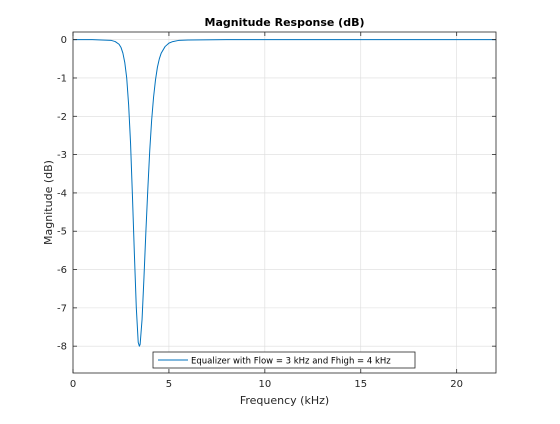 The image size is (560, 424). I want to click on y-axis-label: Magnitude (dB), so click(48, 202).